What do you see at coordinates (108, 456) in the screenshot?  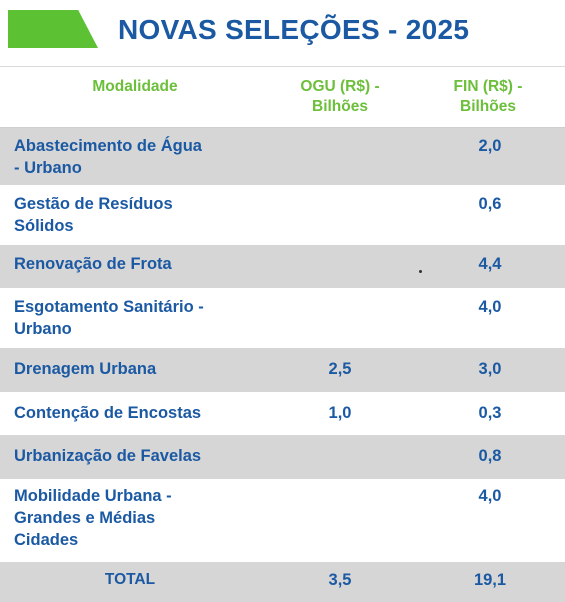 I see `cell-modalidade-line1: Urbanização de Favelas` at bounding box center [108, 456].